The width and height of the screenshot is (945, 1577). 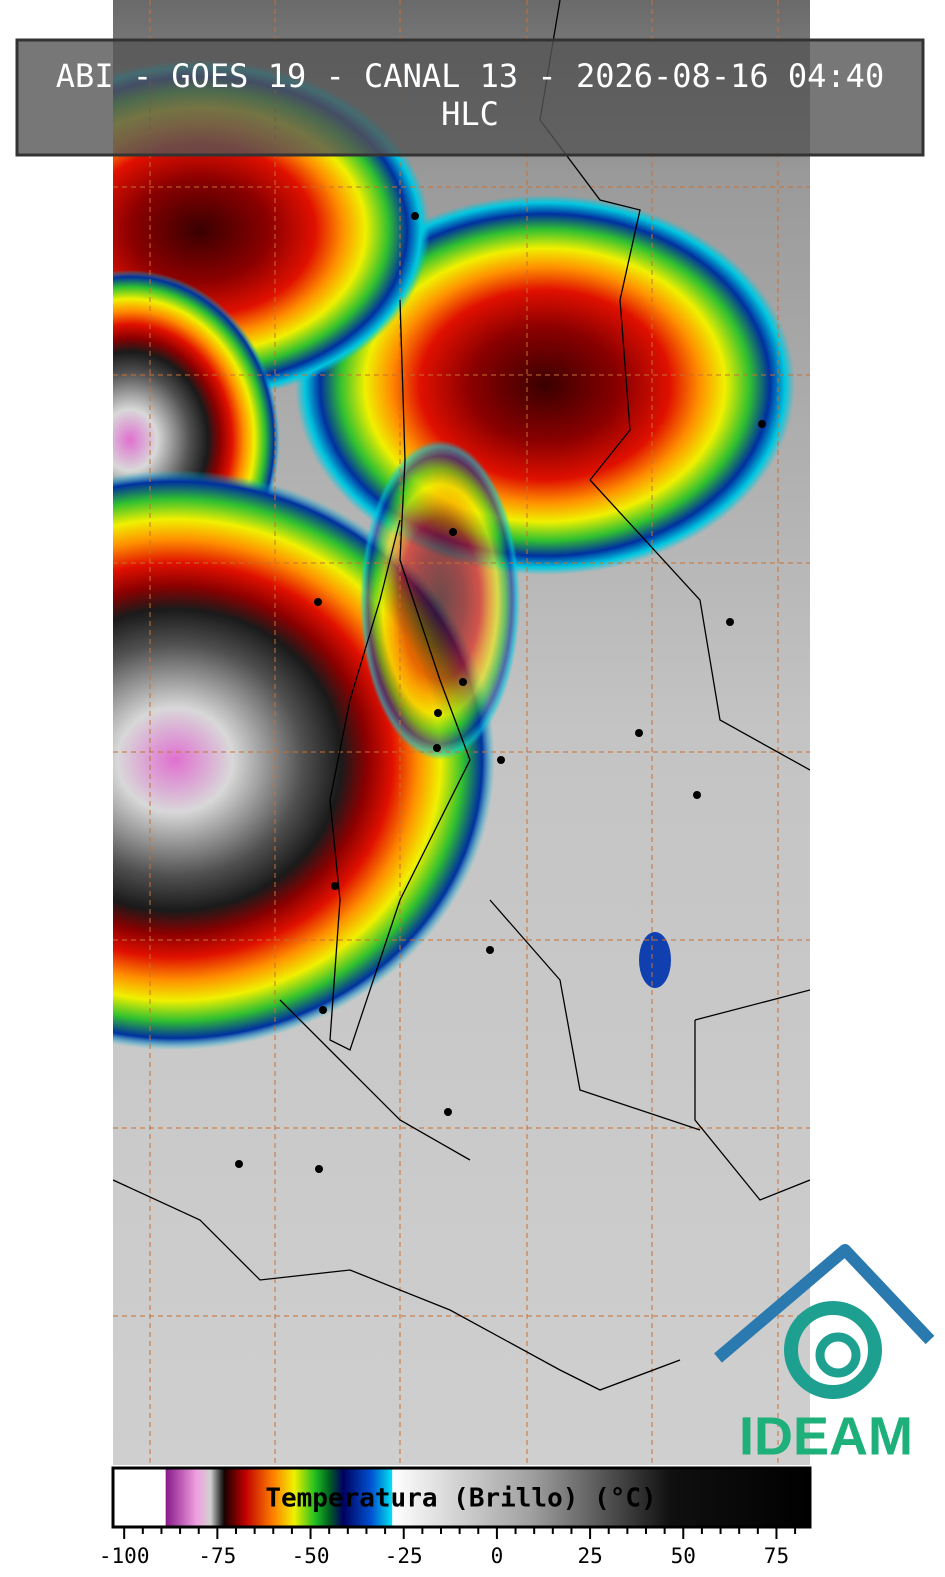 What do you see at coordinates (311, 1556) in the screenshot?
I see `tick-label: -50` at bounding box center [311, 1556].